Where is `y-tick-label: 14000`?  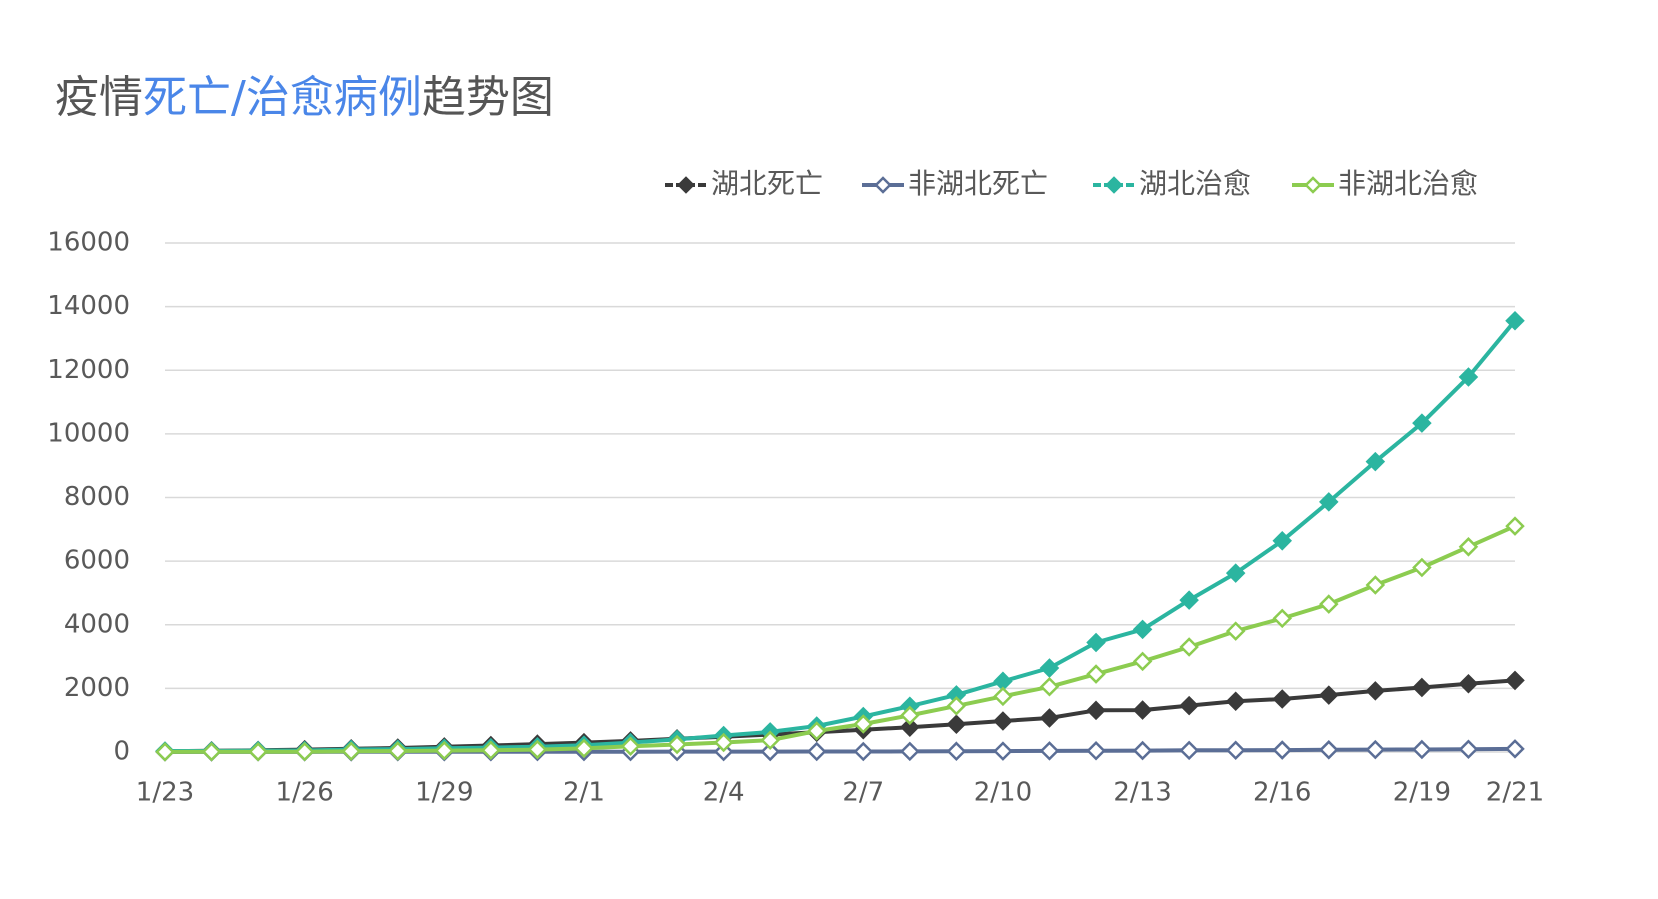
y-tick-label: 14000 is located at coordinates (88, 306).